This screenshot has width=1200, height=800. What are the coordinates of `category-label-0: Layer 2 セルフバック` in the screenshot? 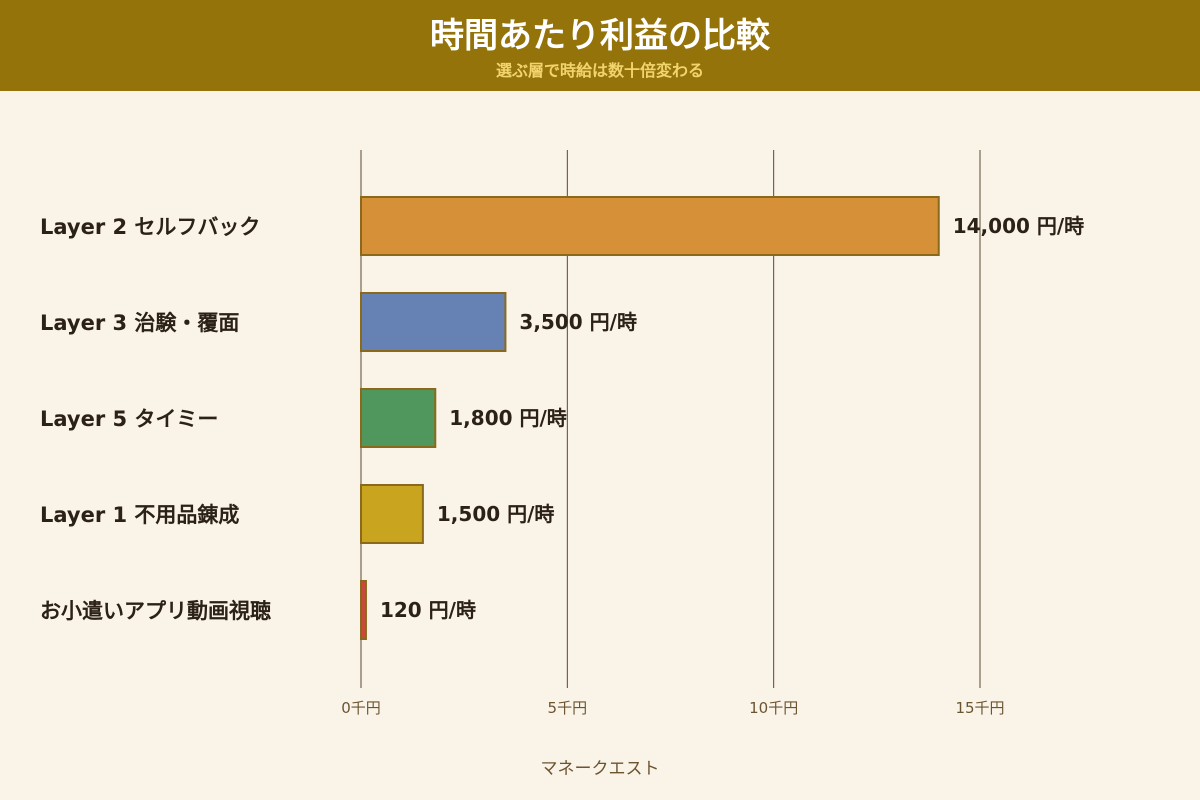 It's located at (150, 227).